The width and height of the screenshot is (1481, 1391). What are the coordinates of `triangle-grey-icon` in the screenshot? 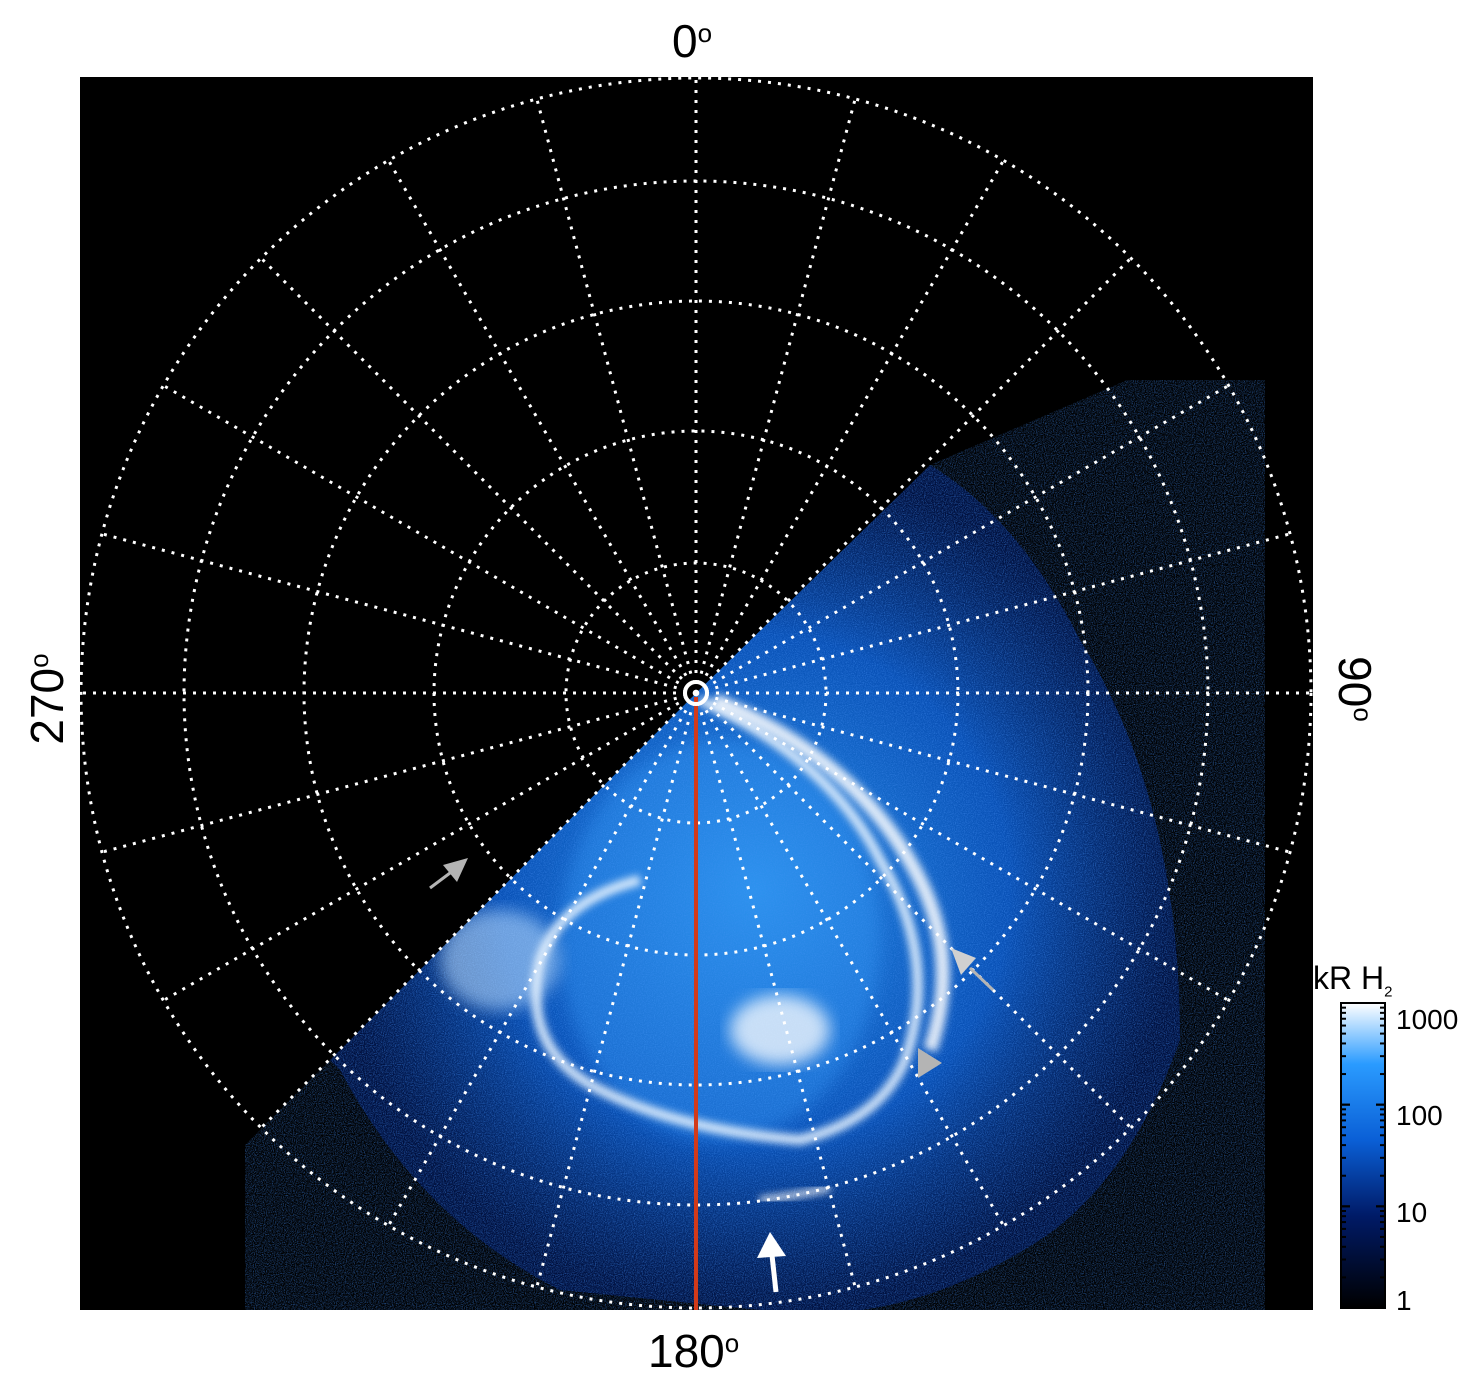 It's located at (930, 1063).